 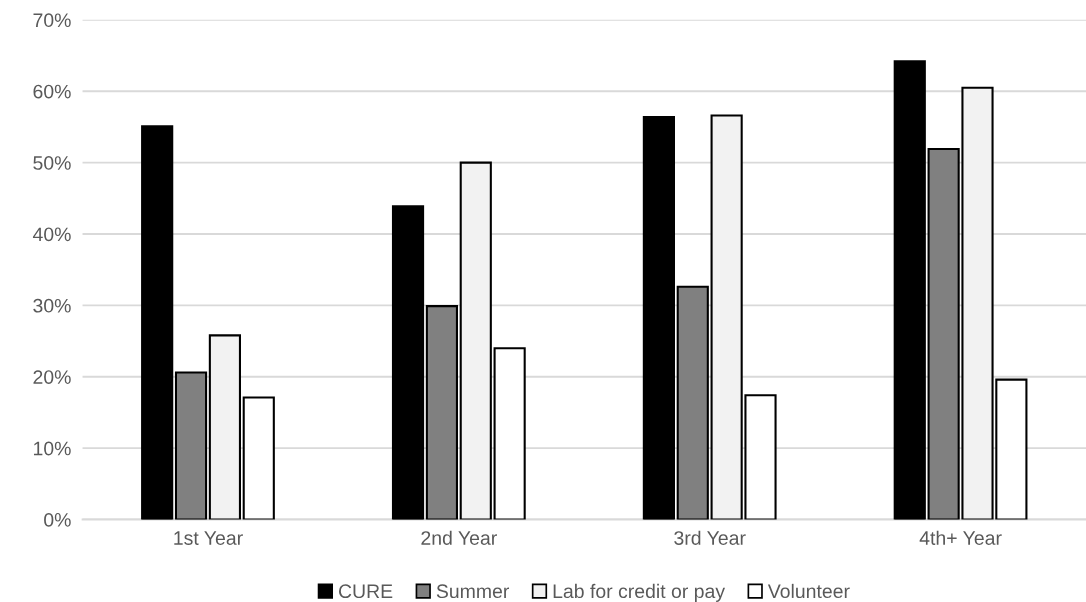 What do you see at coordinates (639, 592) in the screenshot?
I see `legend-label: Lab for credit or pay` at bounding box center [639, 592].